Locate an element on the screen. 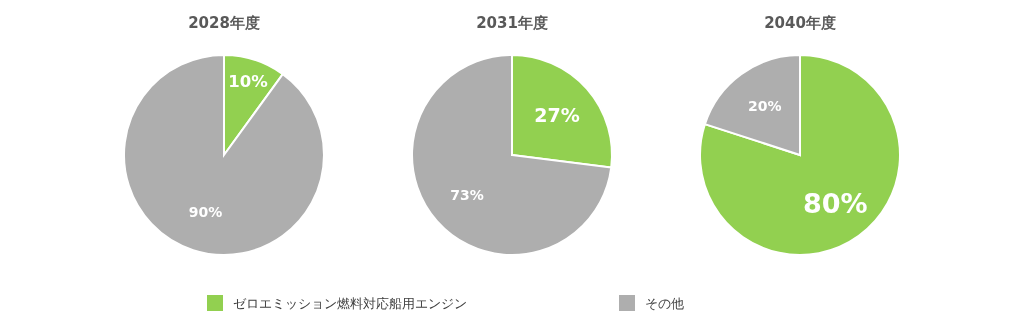 The height and width of the screenshot is (322, 1024). legend-label: ゼロエミッション燃料対応船用エンジン is located at coordinates (350, 303).